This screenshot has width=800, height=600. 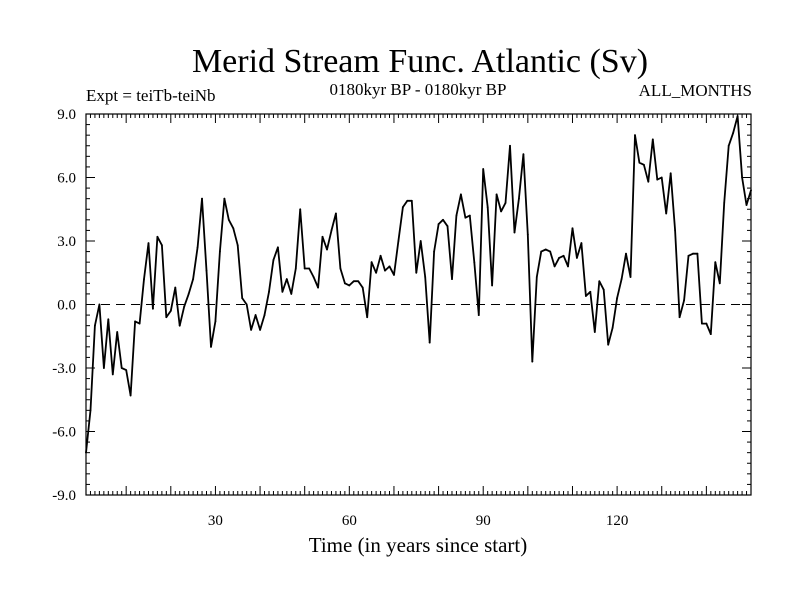 I want to click on y-tick-label: -3.0, so click(x=64, y=369).